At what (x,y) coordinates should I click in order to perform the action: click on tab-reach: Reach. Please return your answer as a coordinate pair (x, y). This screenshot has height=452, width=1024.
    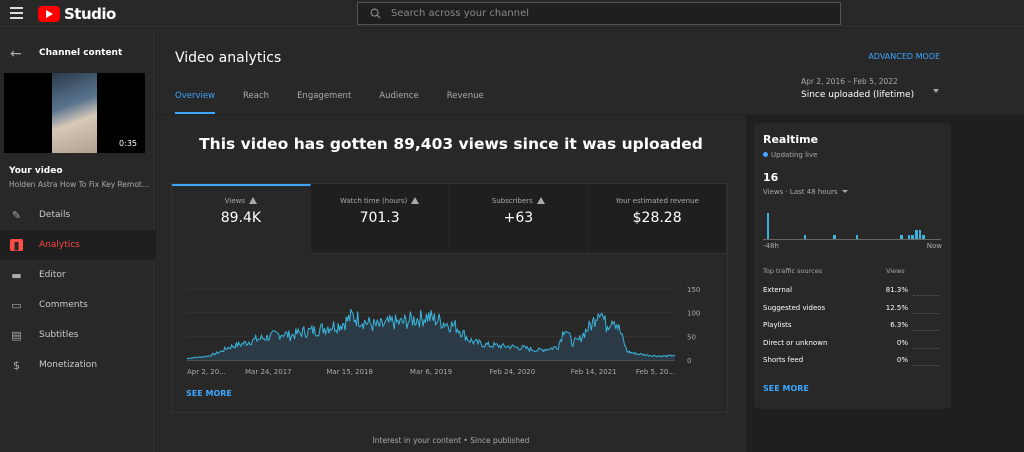
    Looking at the image, I should click on (256, 96).